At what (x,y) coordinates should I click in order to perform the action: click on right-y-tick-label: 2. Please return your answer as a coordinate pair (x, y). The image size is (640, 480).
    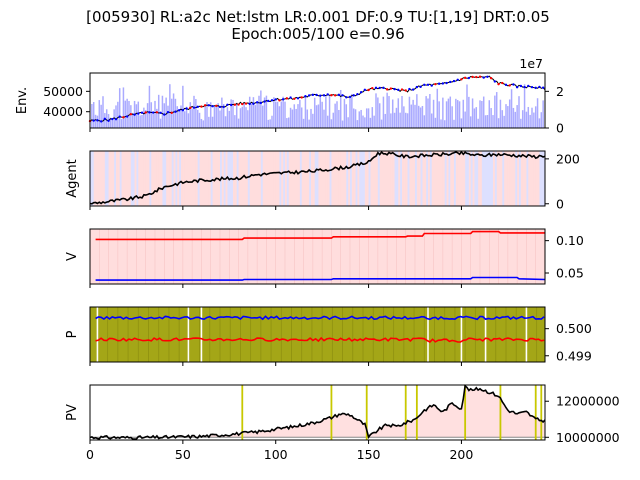
    Looking at the image, I should click on (560, 91).